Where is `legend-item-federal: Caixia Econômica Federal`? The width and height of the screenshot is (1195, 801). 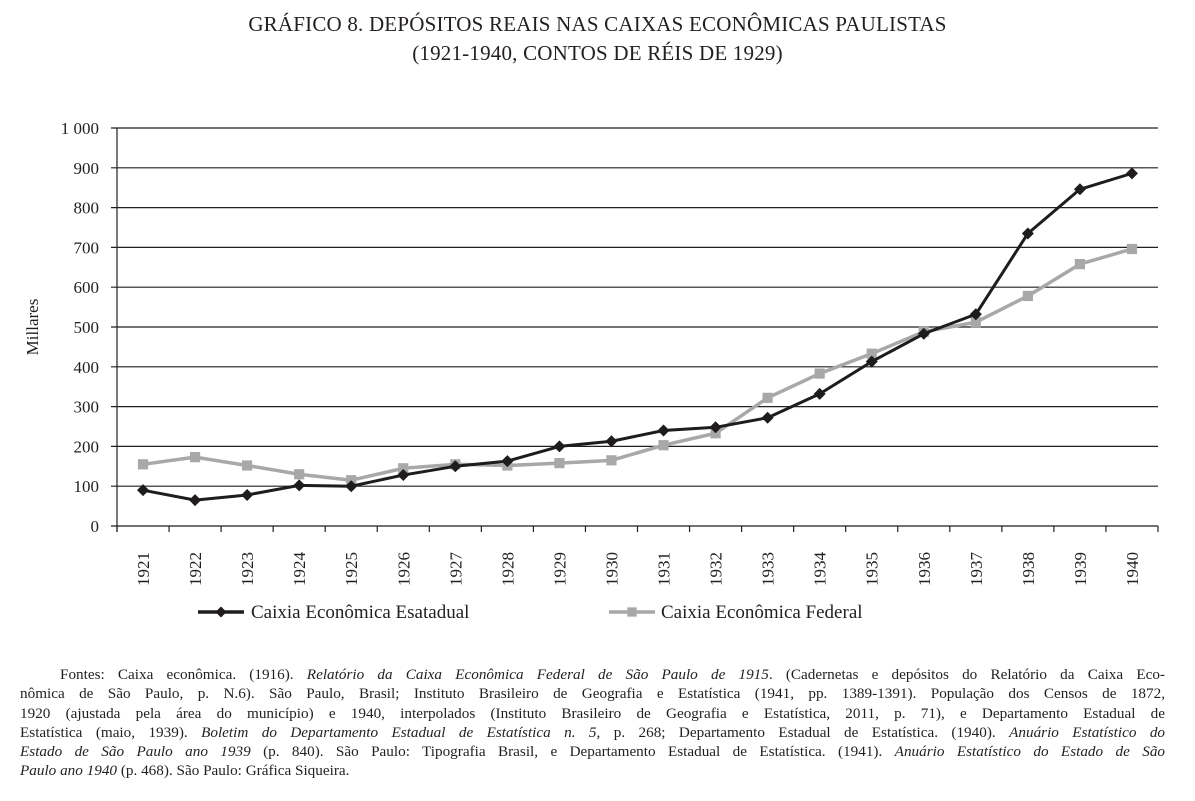
legend-item-federal: Caixia Econômica Federal is located at coordinates (736, 612).